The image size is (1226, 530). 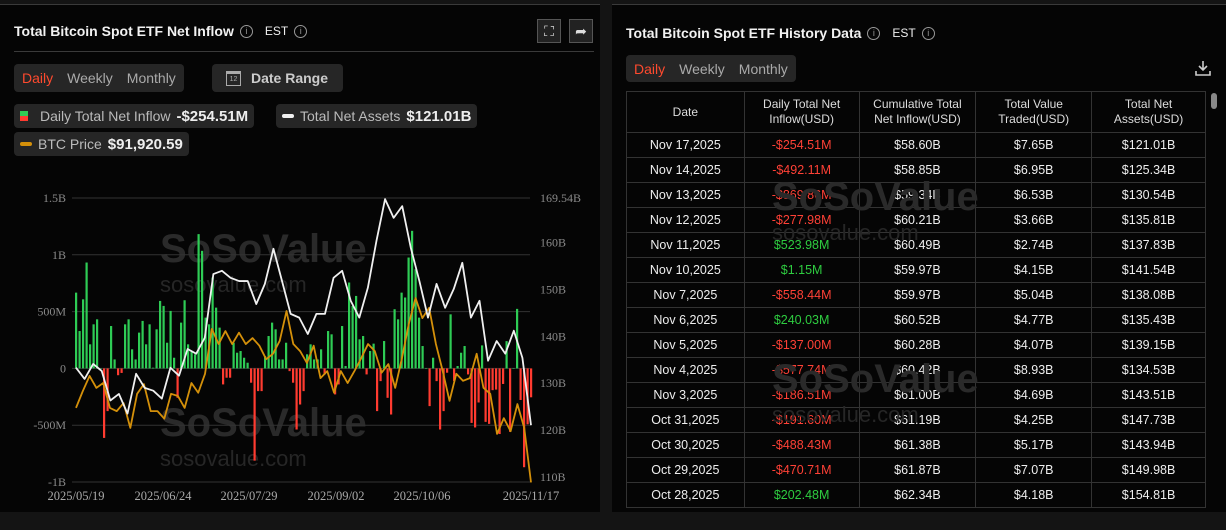 I want to click on download-icon, so click(x=1203, y=68).